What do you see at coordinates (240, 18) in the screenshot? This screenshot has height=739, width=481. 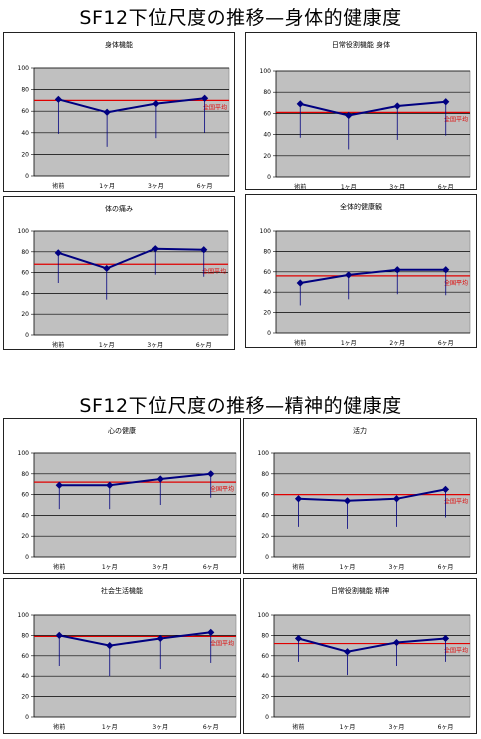 I see `physical-section-title: SF12下位尺度の推移—身体的健康度` at bounding box center [240, 18].